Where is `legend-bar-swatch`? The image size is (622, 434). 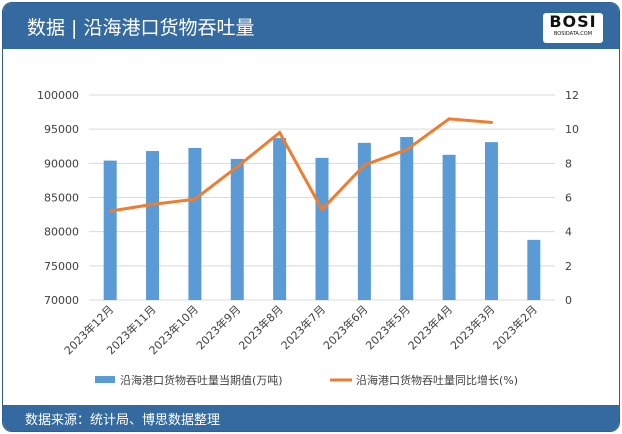
legend-bar-swatch is located at coordinates (105, 379).